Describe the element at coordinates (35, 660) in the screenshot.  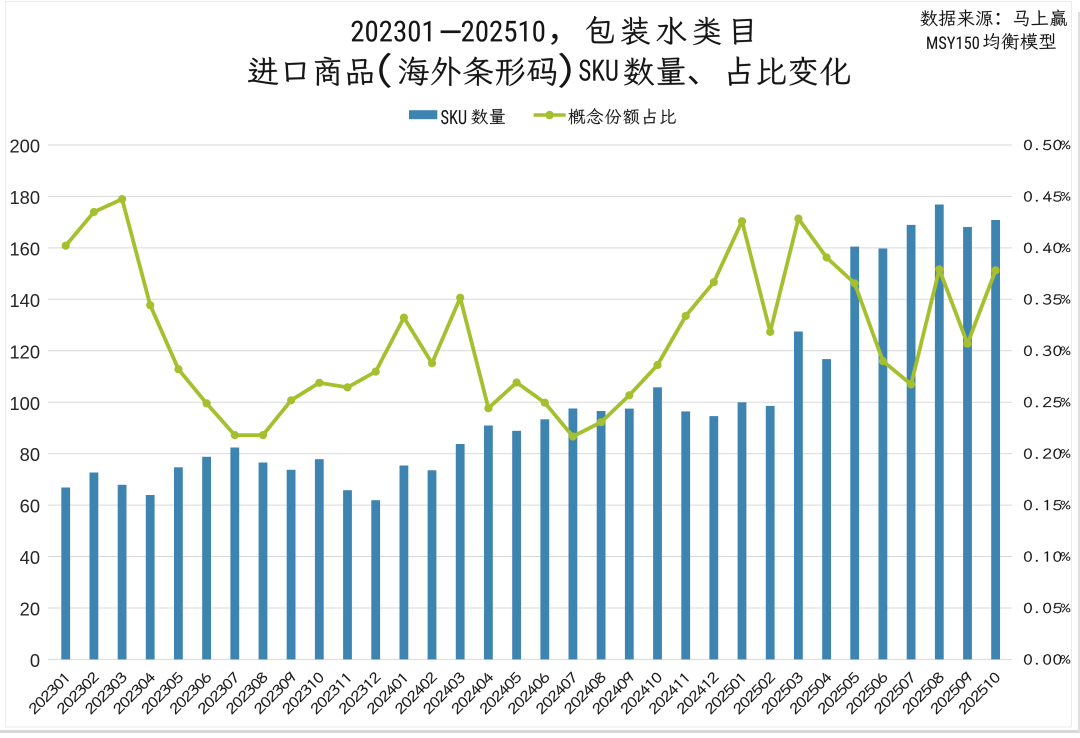
I see `svg-text: 0` at that location.